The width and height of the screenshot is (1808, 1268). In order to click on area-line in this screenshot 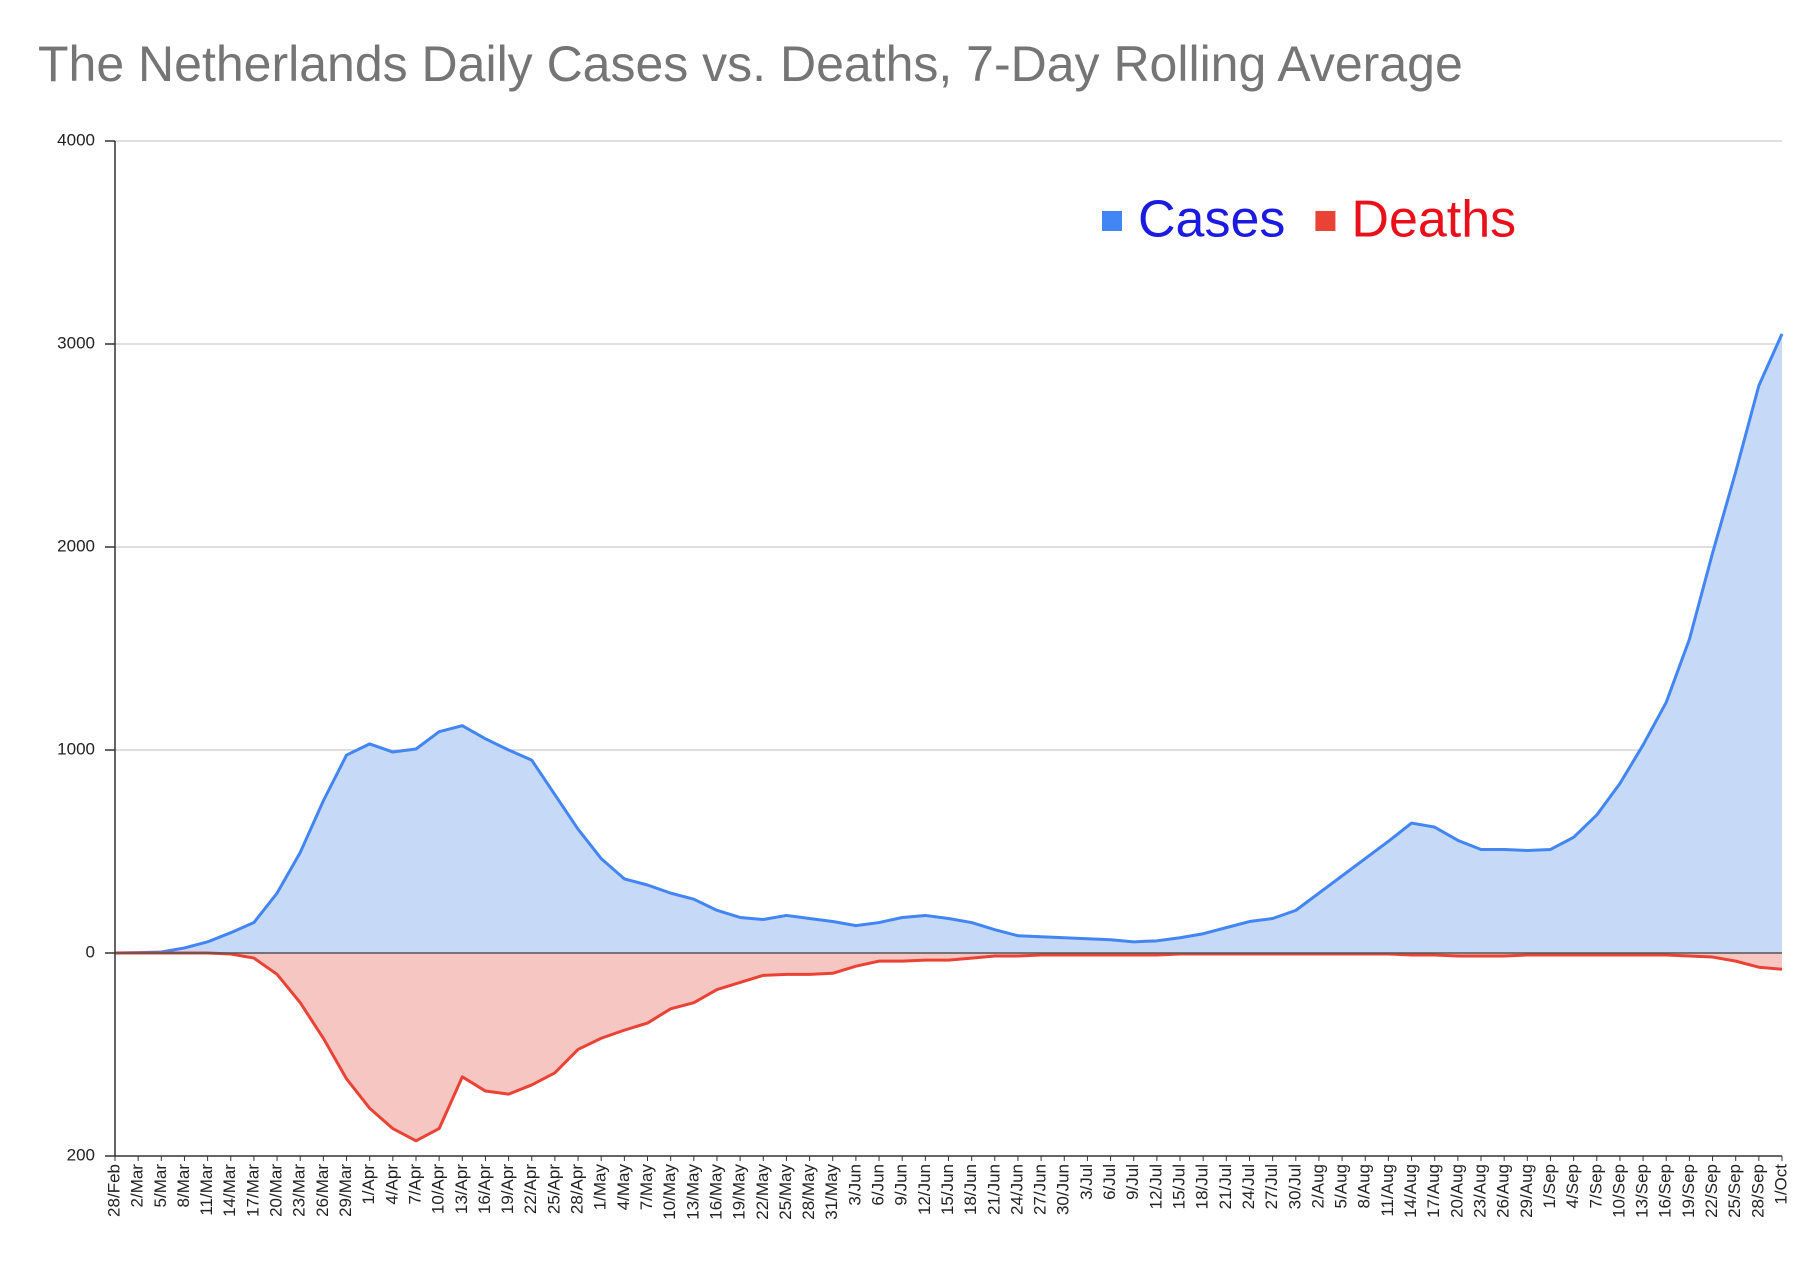, I will do `click(949, 1047)`.